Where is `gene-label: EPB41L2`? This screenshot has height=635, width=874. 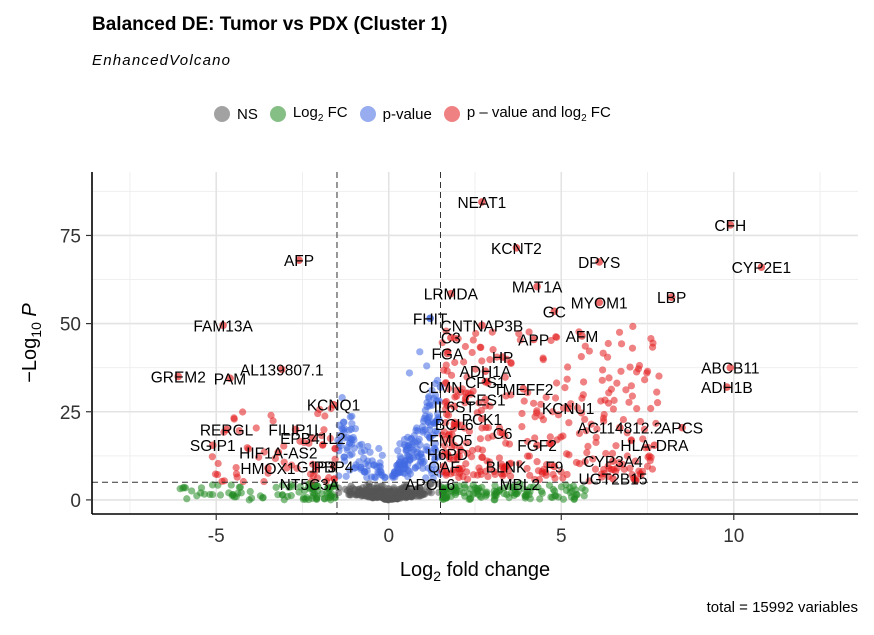 gene-label: EPB41L2 is located at coordinates (313, 439).